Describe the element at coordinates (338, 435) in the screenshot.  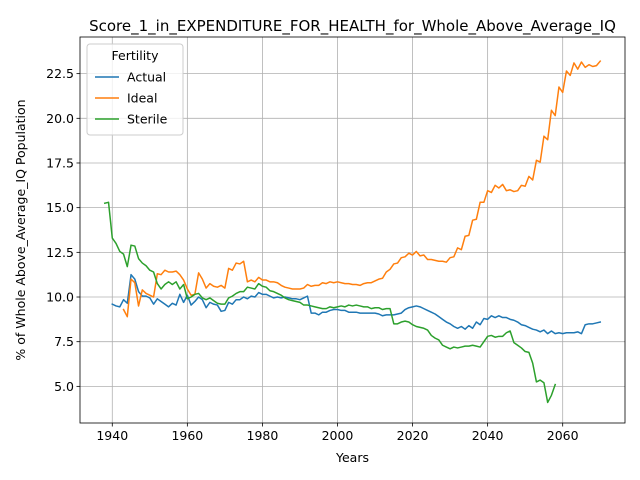
I see `x-tick-label: 2000` at that location.